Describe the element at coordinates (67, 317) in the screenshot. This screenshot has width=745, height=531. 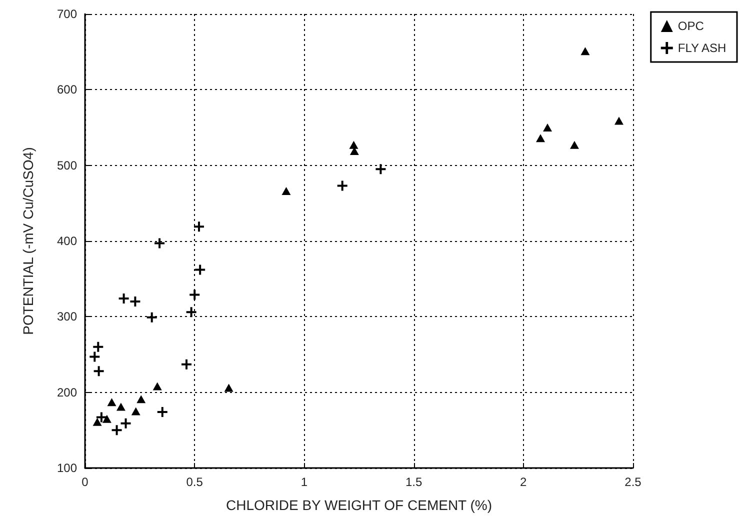
I see `y-tick-label: 300` at that location.